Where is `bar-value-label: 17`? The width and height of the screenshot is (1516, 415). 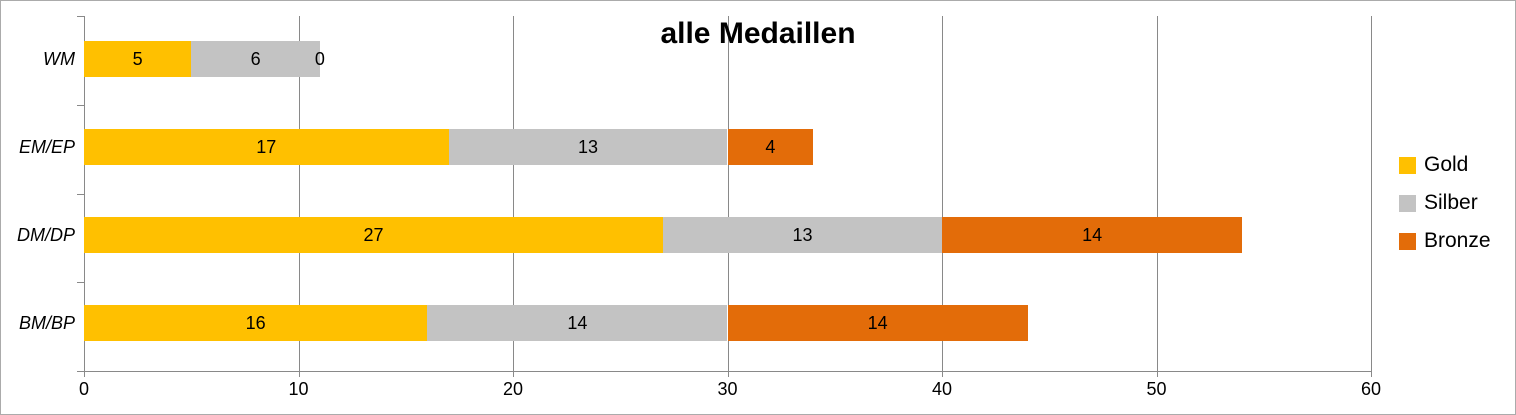
bar-value-label: 17 is located at coordinates (266, 147).